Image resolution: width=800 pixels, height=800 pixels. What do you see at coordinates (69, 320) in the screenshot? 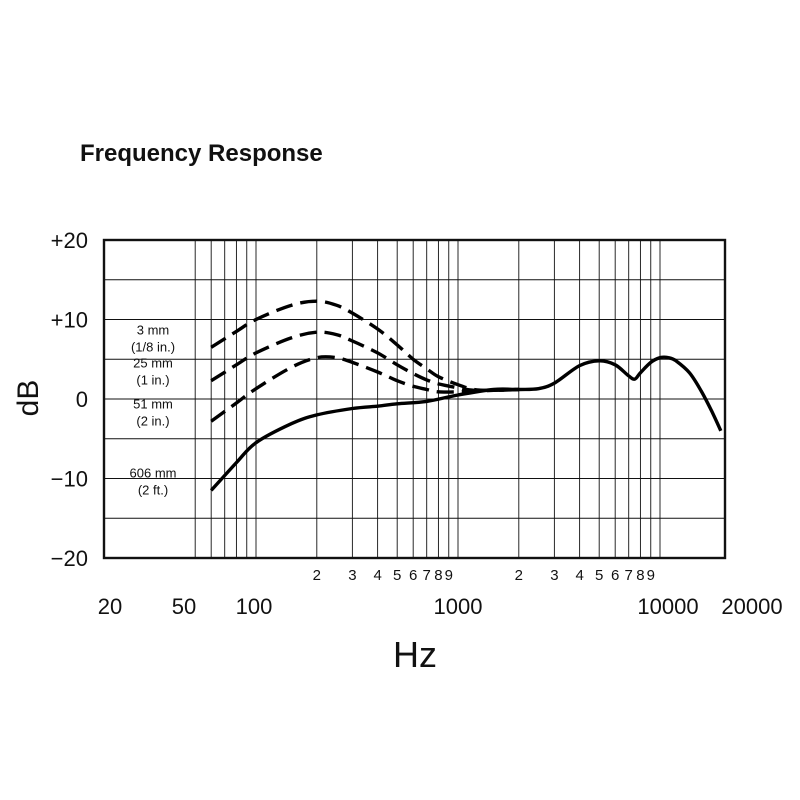
I see `y-tick-label: +10` at bounding box center [69, 320].